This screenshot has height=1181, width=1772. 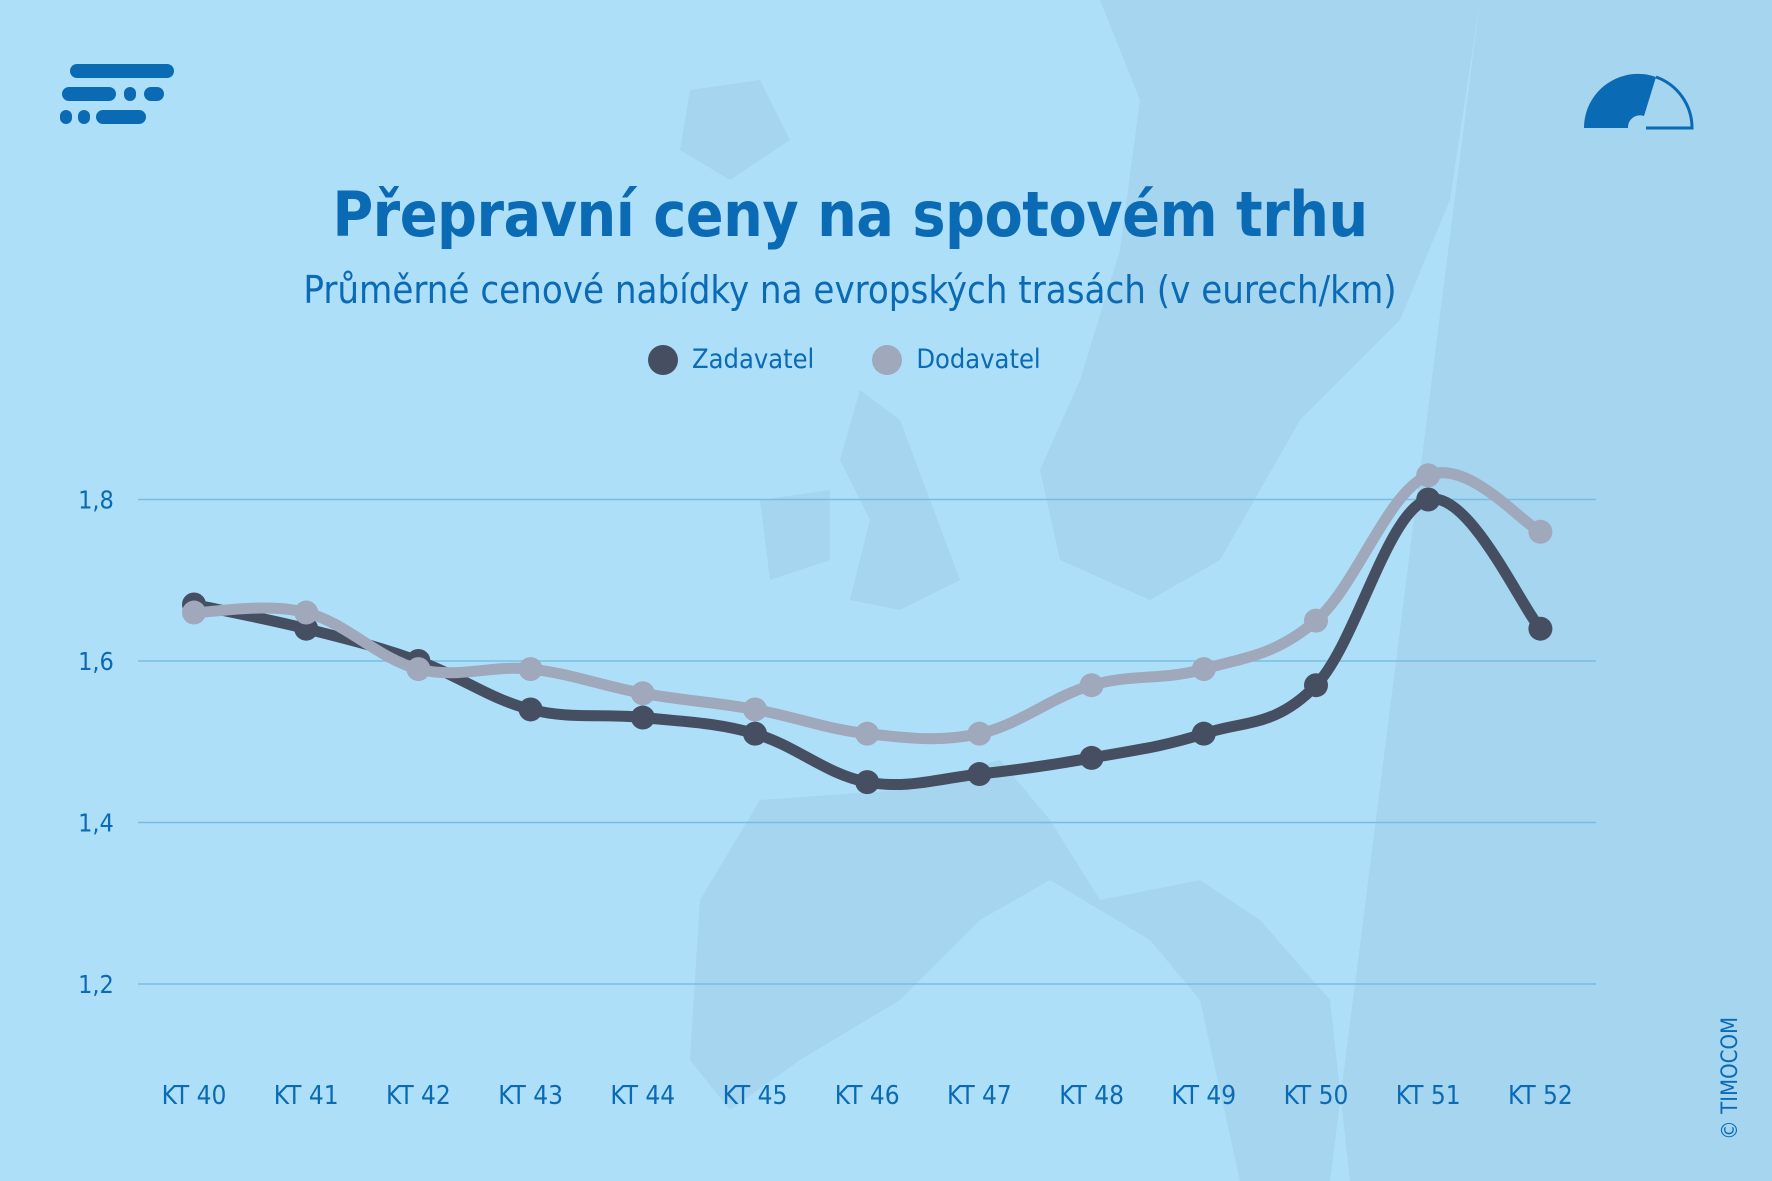 What do you see at coordinates (1091, 1096) in the screenshot?
I see `x-tick-label: KT 48` at bounding box center [1091, 1096].